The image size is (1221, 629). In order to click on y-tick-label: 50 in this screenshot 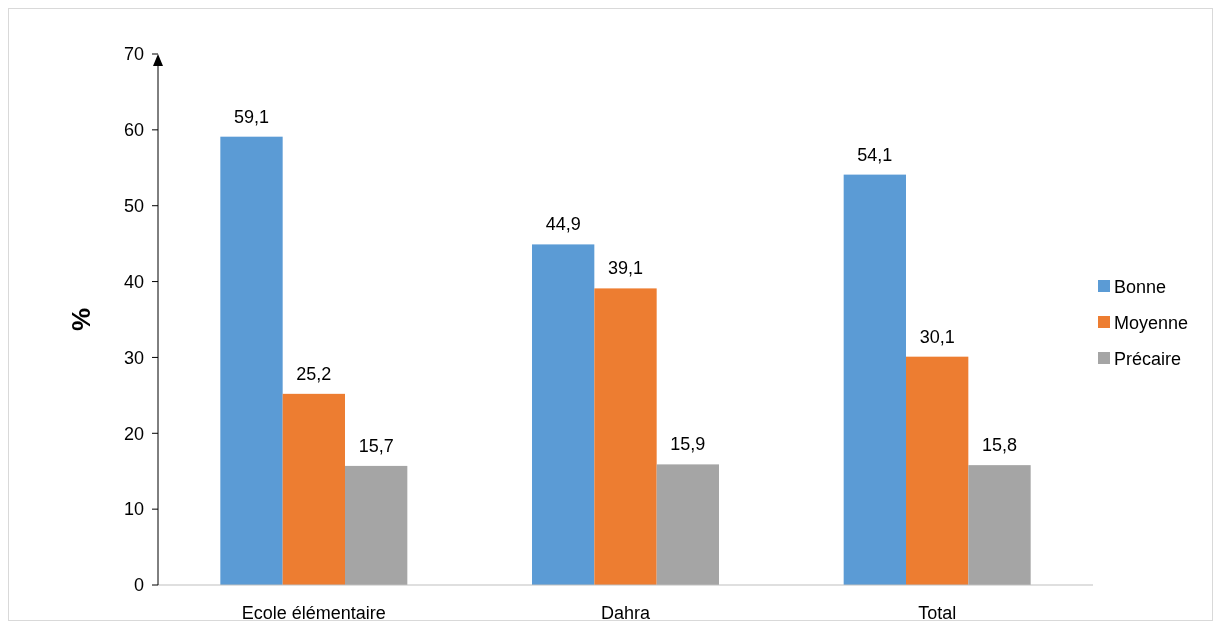, I will do `click(133, 206)`.